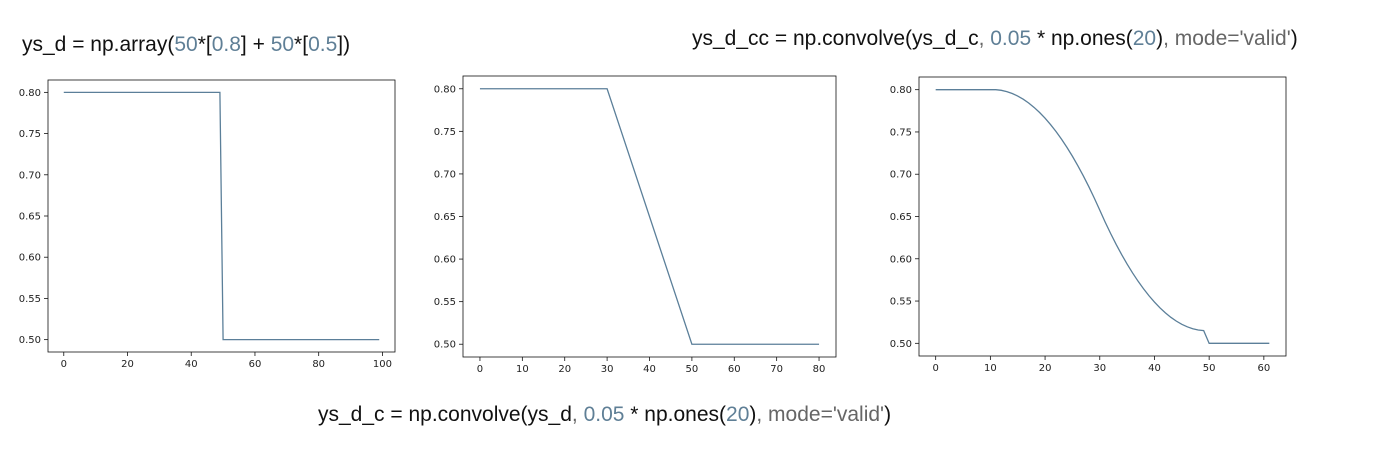  Describe the element at coordinates (835, 38) in the screenshot. I see `code-token: ys_d_cc = np.convolve(ys_d_c` at that location.